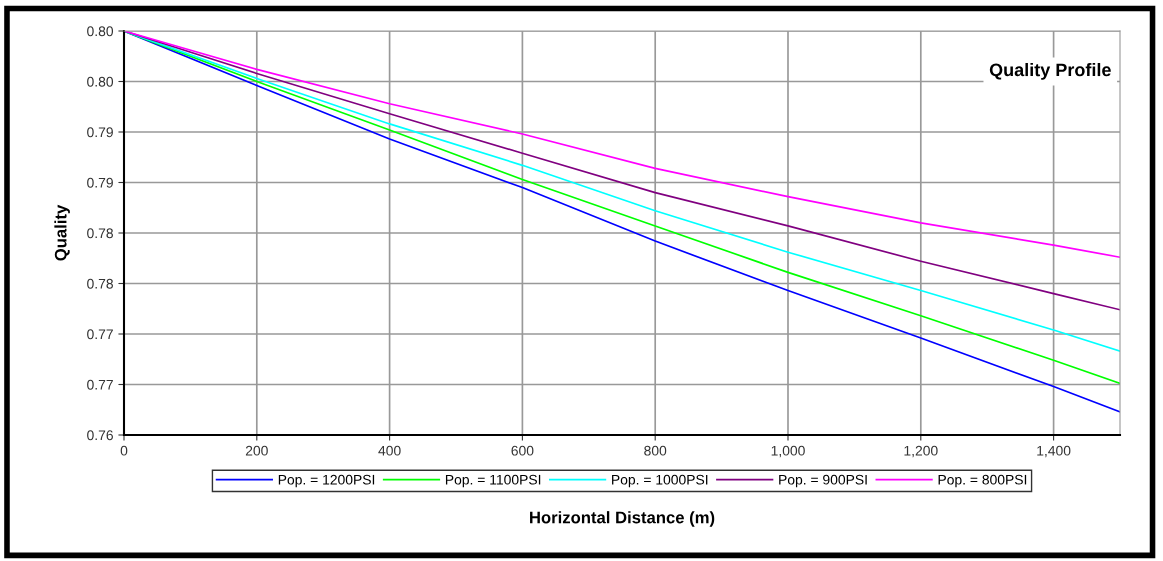 Image resolution: width=1163 pixels, height=561 pixels. What do you see at coordinates (493, 481) in the screenshot?
I see `legend-label: Pop. = 1100PSI` at bounding box center [493, 481].